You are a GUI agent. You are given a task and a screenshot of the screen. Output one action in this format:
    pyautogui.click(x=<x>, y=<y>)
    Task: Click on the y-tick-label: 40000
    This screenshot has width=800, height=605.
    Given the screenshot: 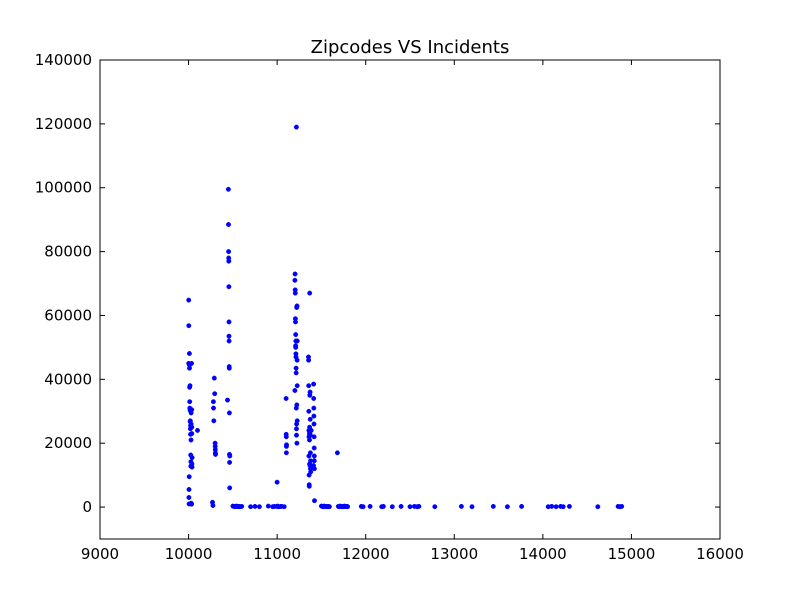 What is the action you would take?
    pyautogui.click(x=68, y=379)
    